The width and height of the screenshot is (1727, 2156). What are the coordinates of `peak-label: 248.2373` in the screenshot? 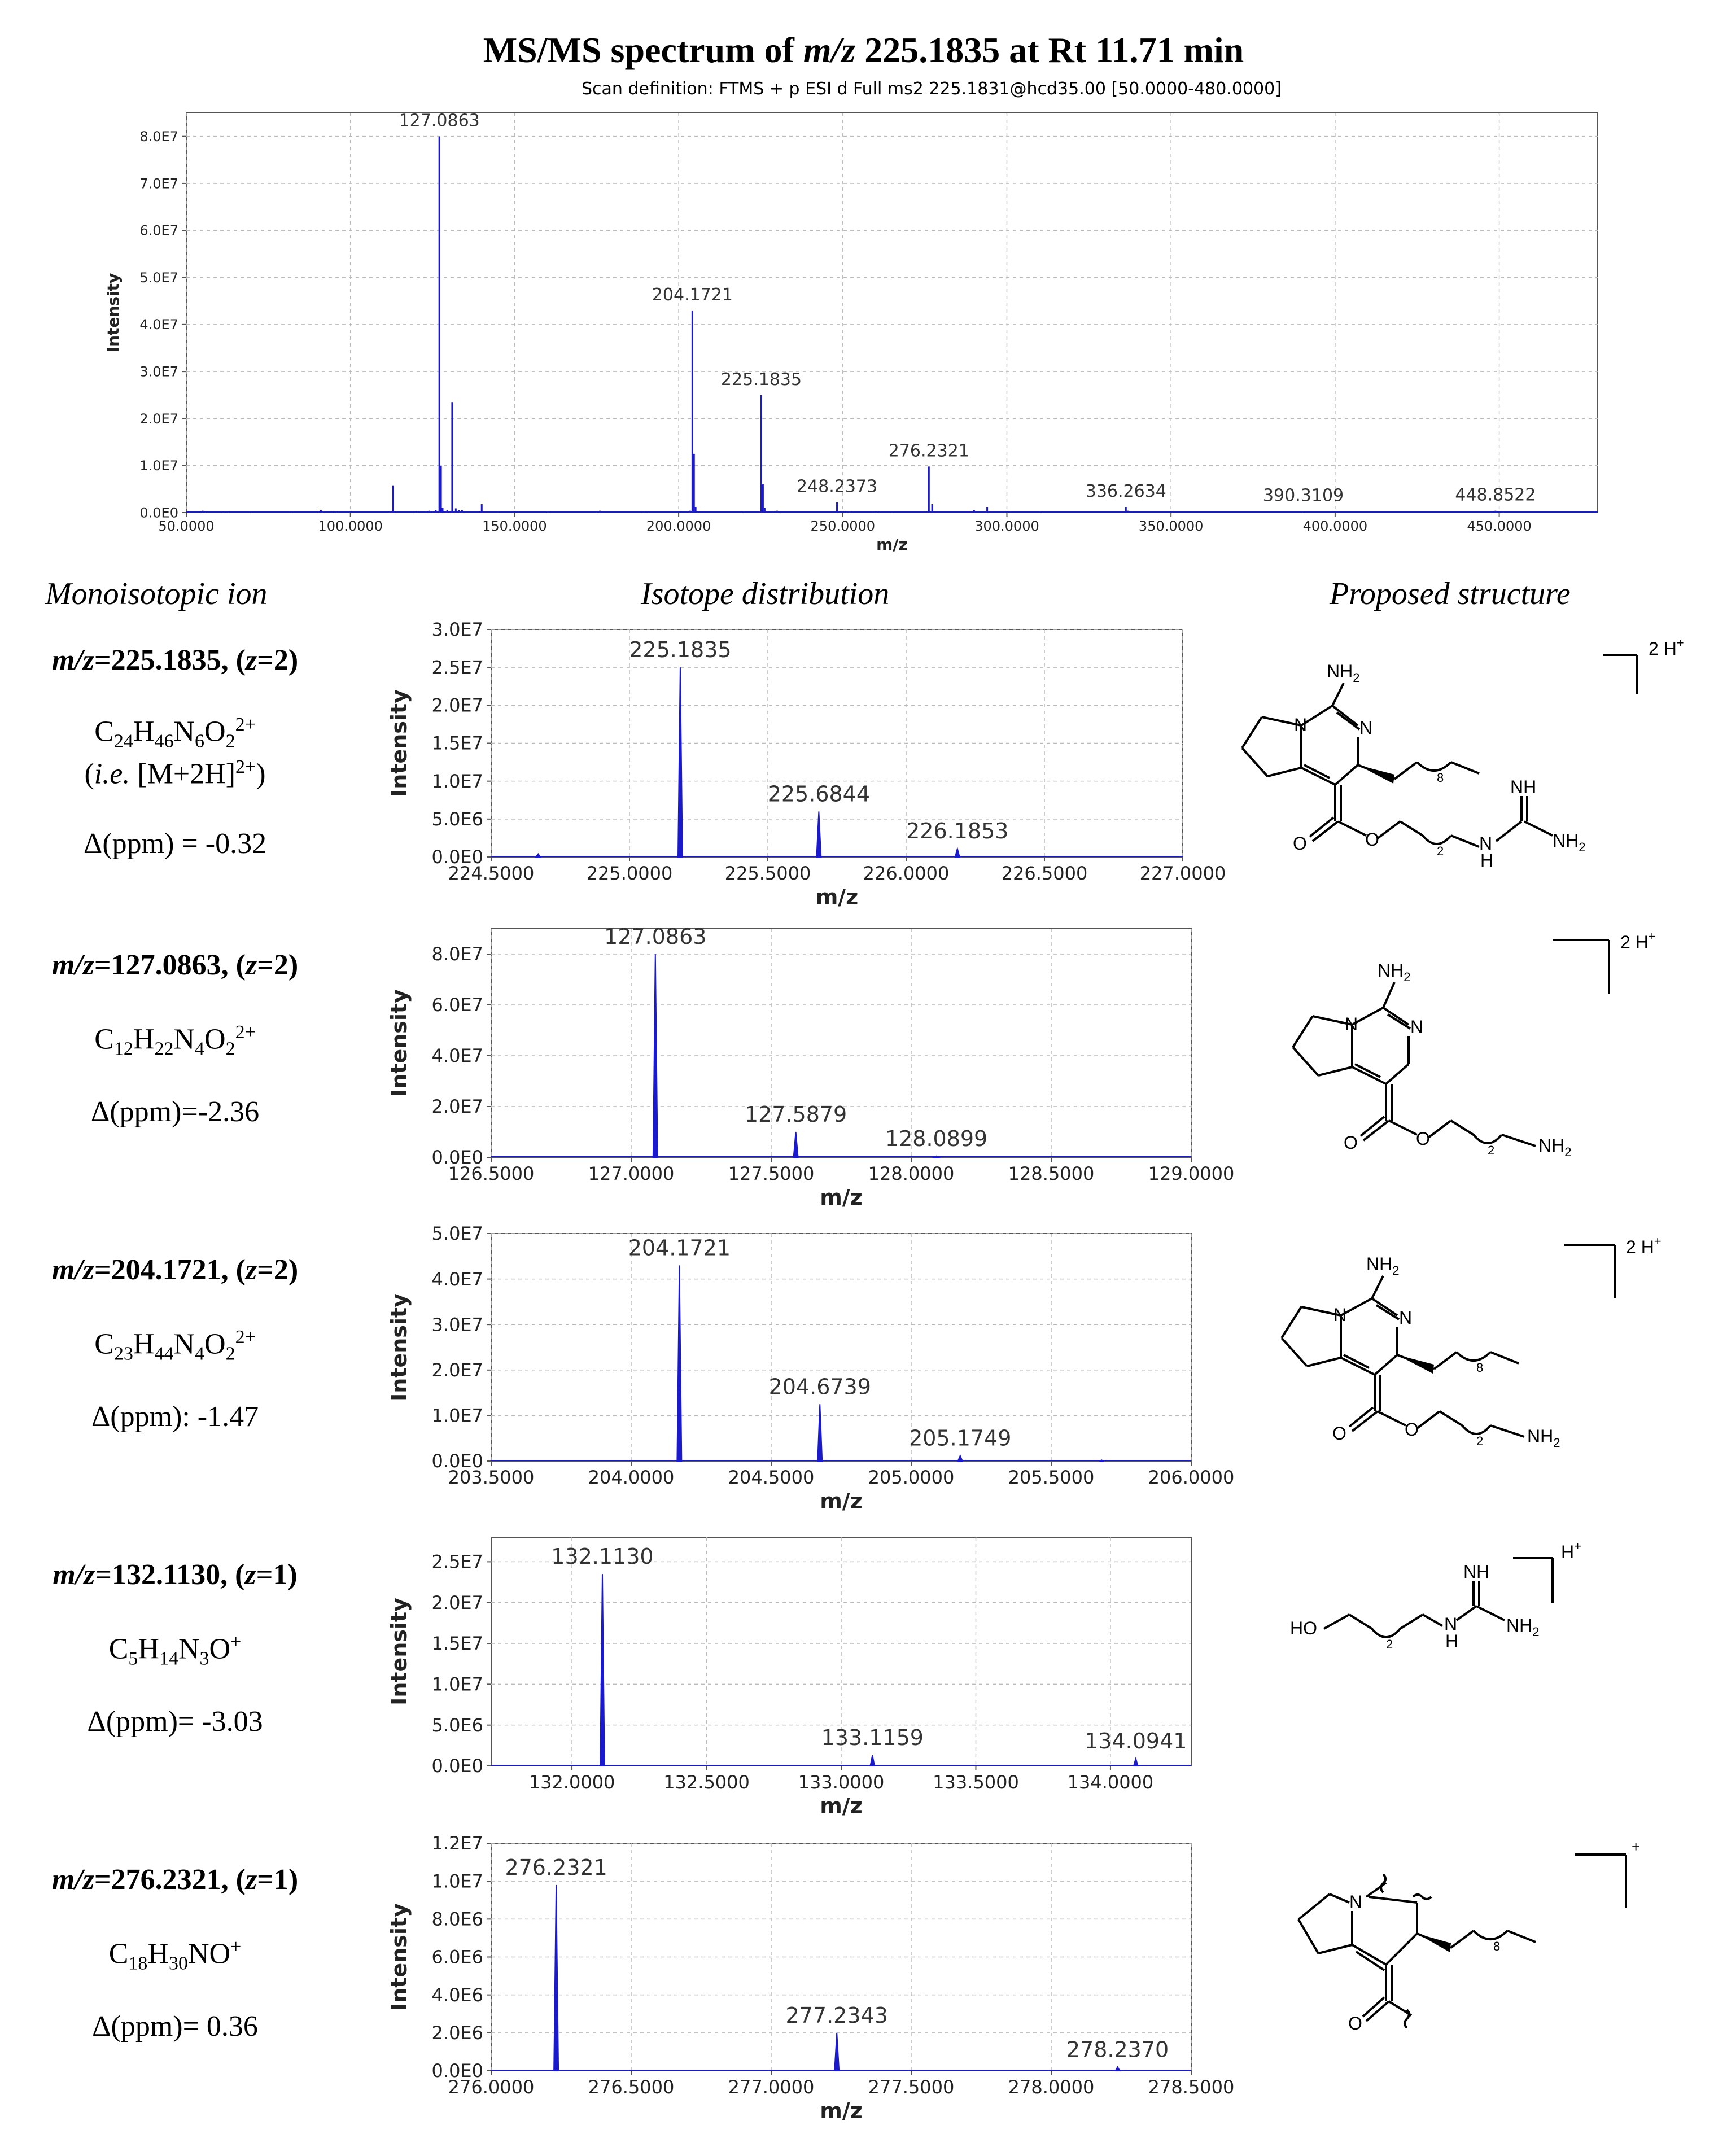 It's located at (837, 487).